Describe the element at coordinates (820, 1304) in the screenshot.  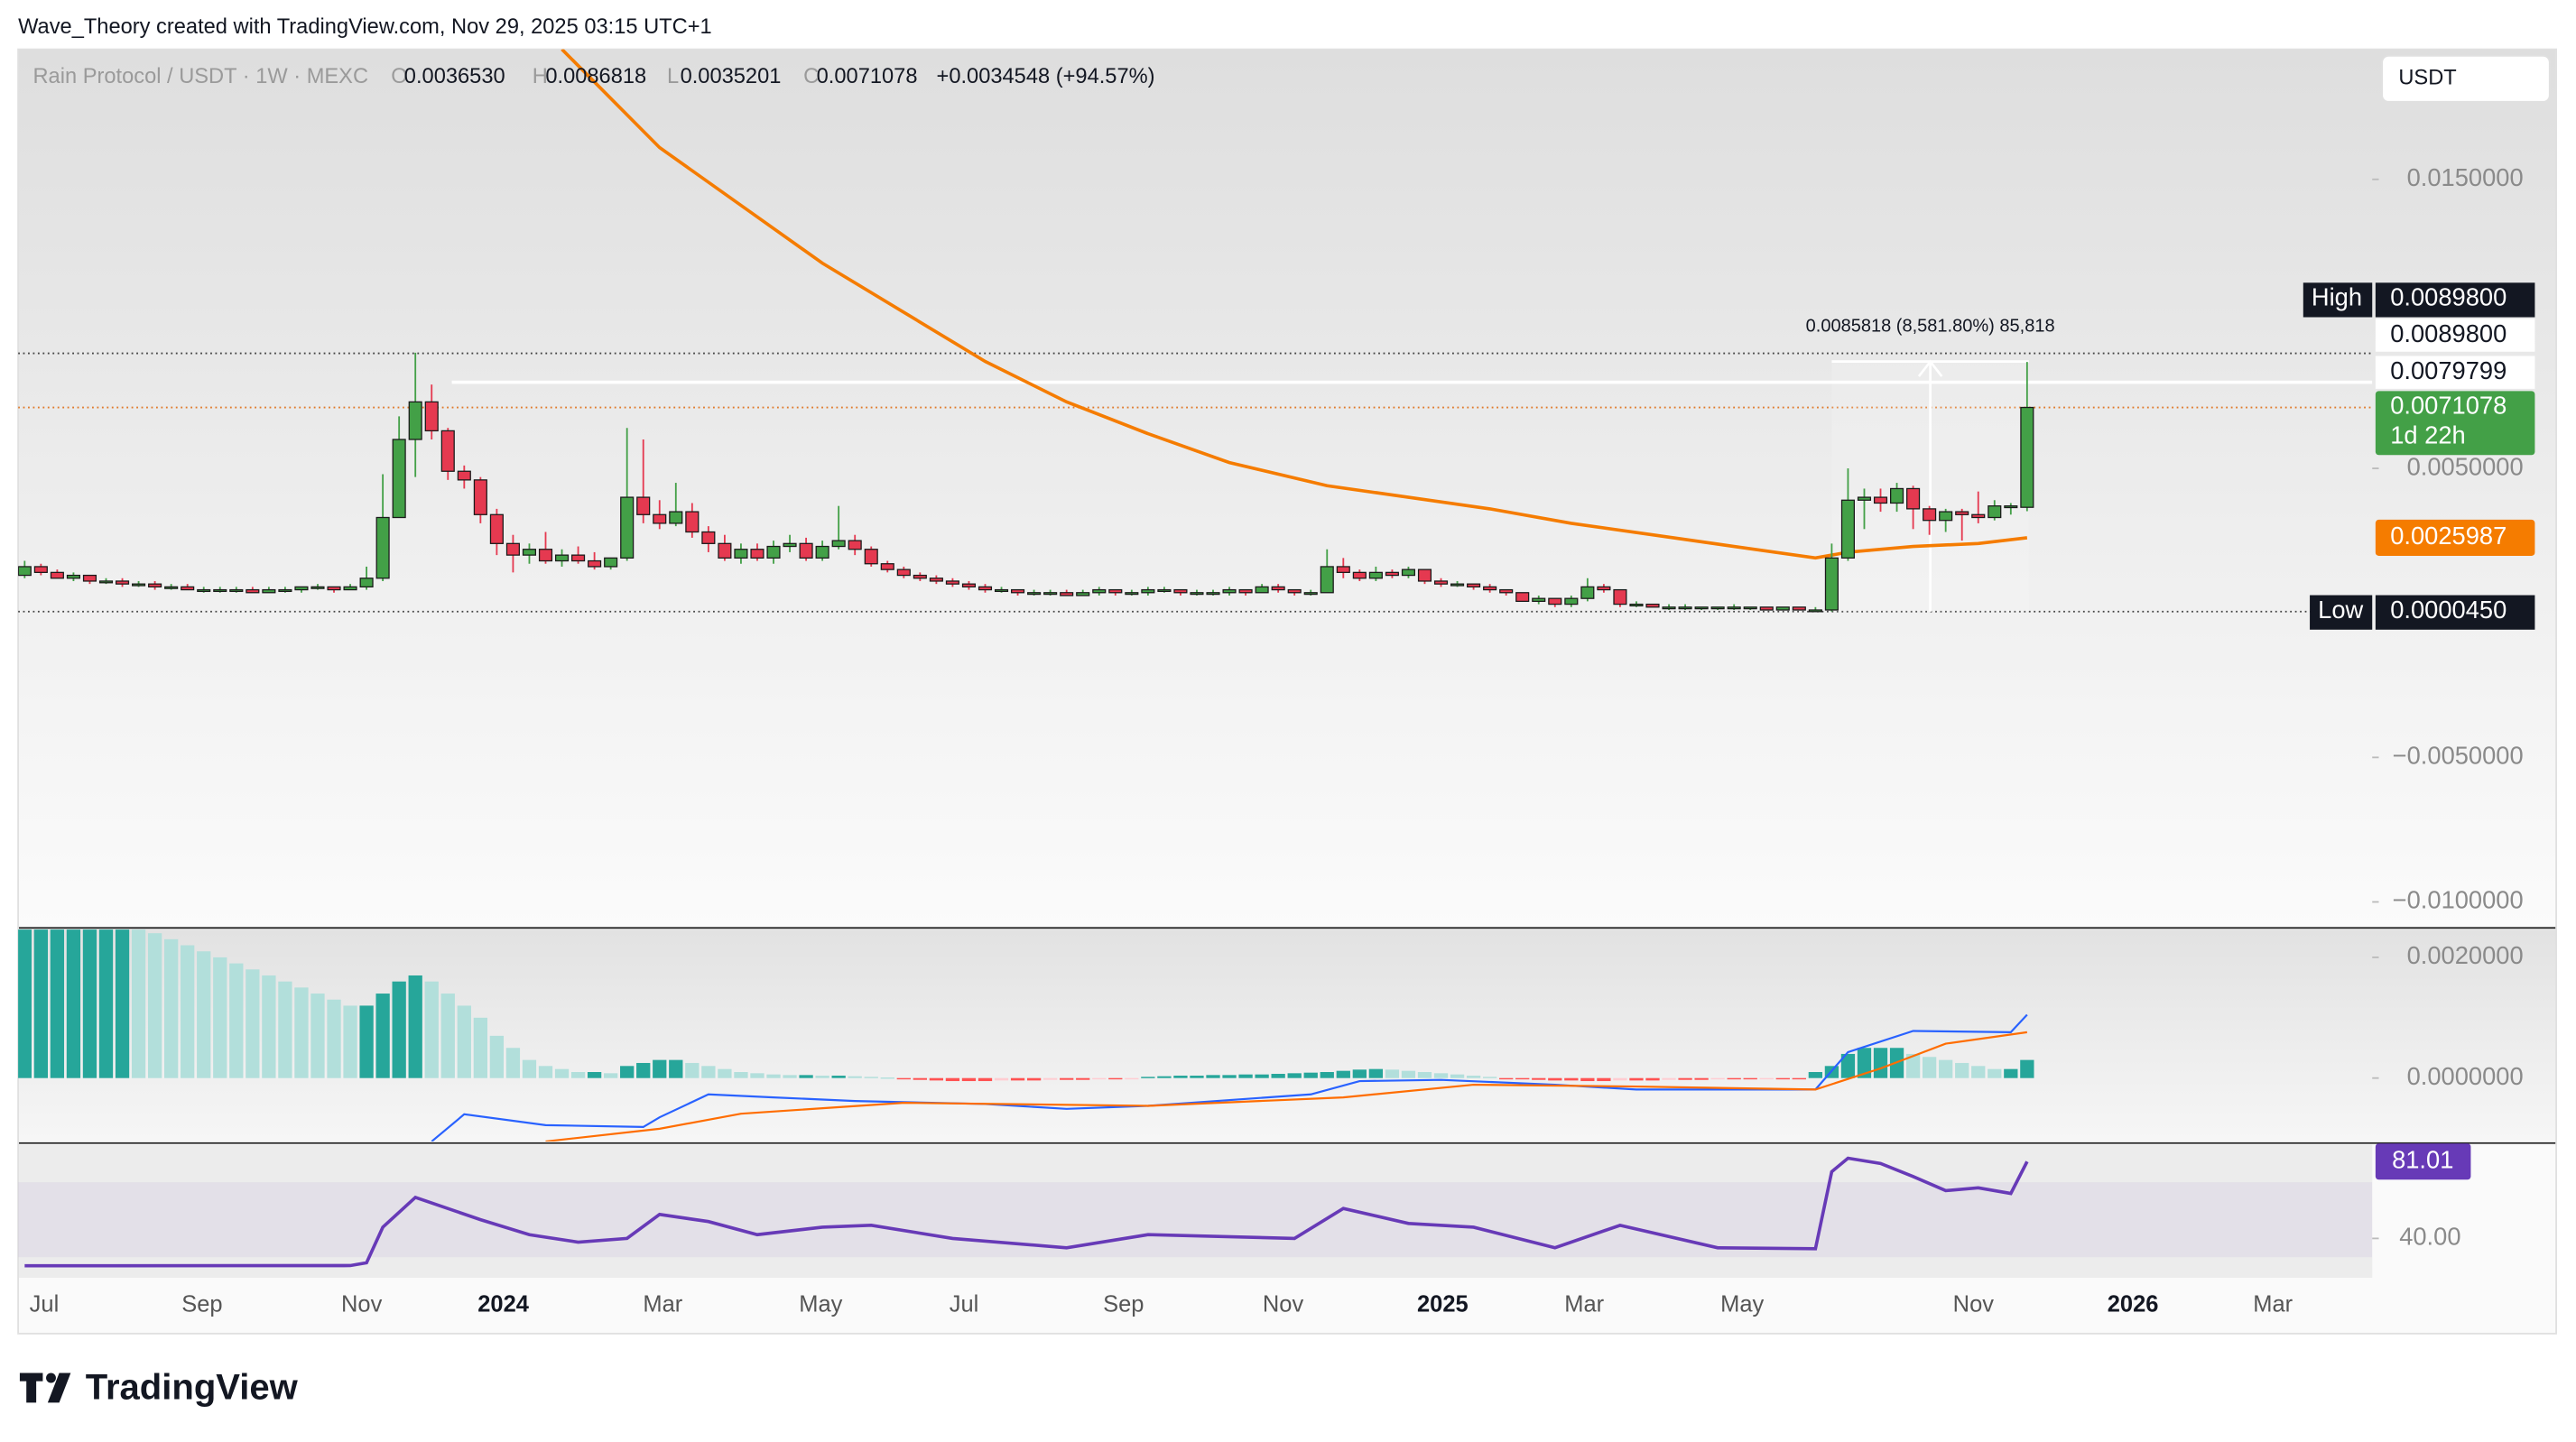
I see `x-tick-label: May` at that location.